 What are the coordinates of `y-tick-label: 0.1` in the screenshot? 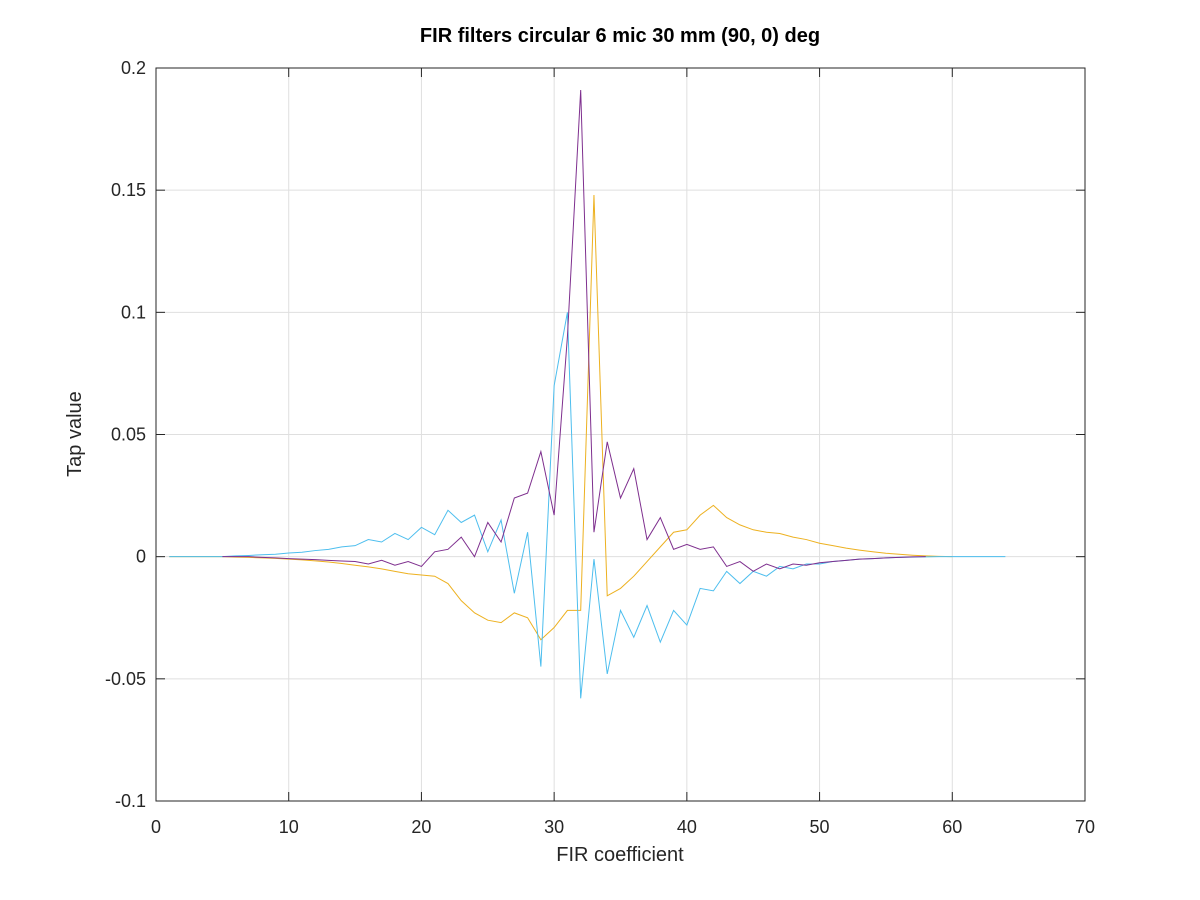 It's located at (133, 312).